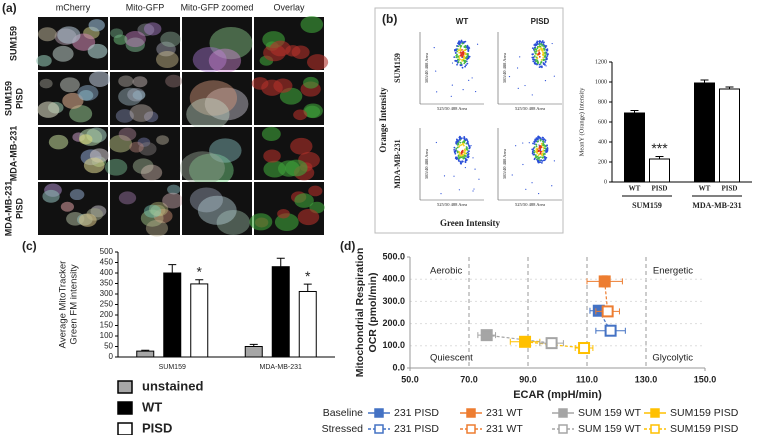 This screenshot has height=435, width=760. I want to click on y-tick-label: 1200, so click(601, 62).